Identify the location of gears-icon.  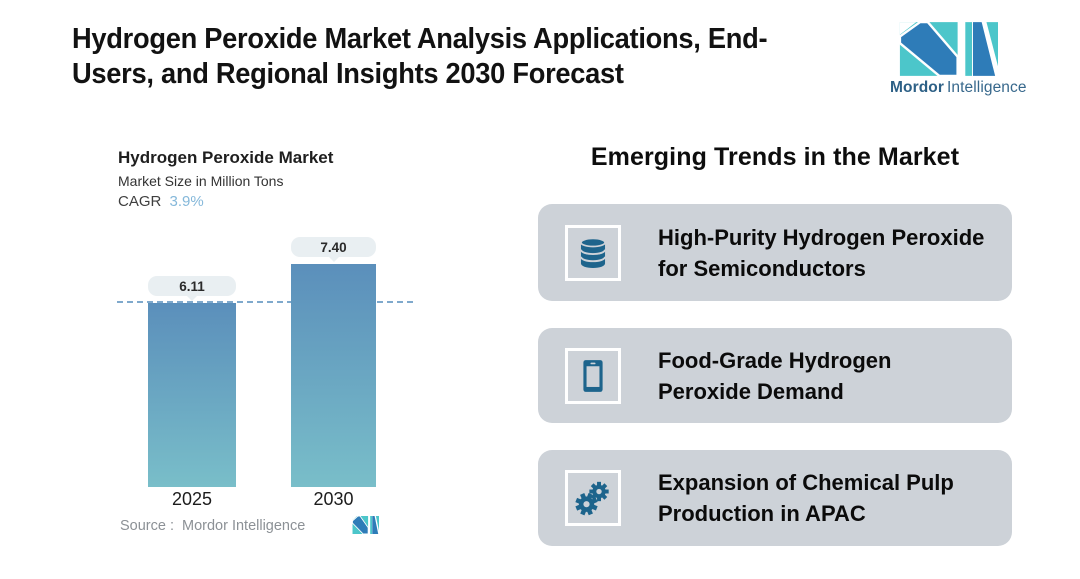
(592, 498).